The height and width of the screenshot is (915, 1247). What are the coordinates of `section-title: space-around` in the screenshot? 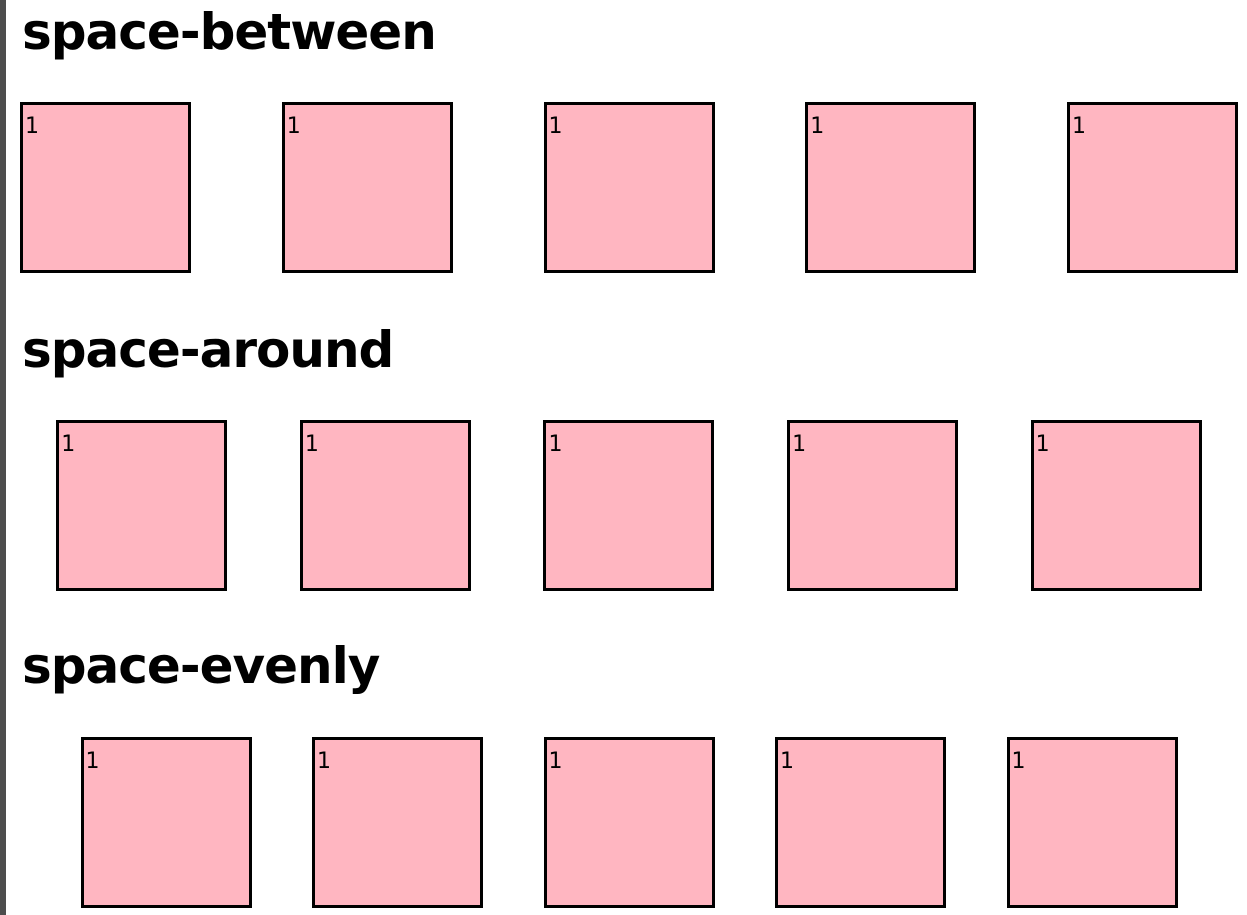 It's located at (208, 350).